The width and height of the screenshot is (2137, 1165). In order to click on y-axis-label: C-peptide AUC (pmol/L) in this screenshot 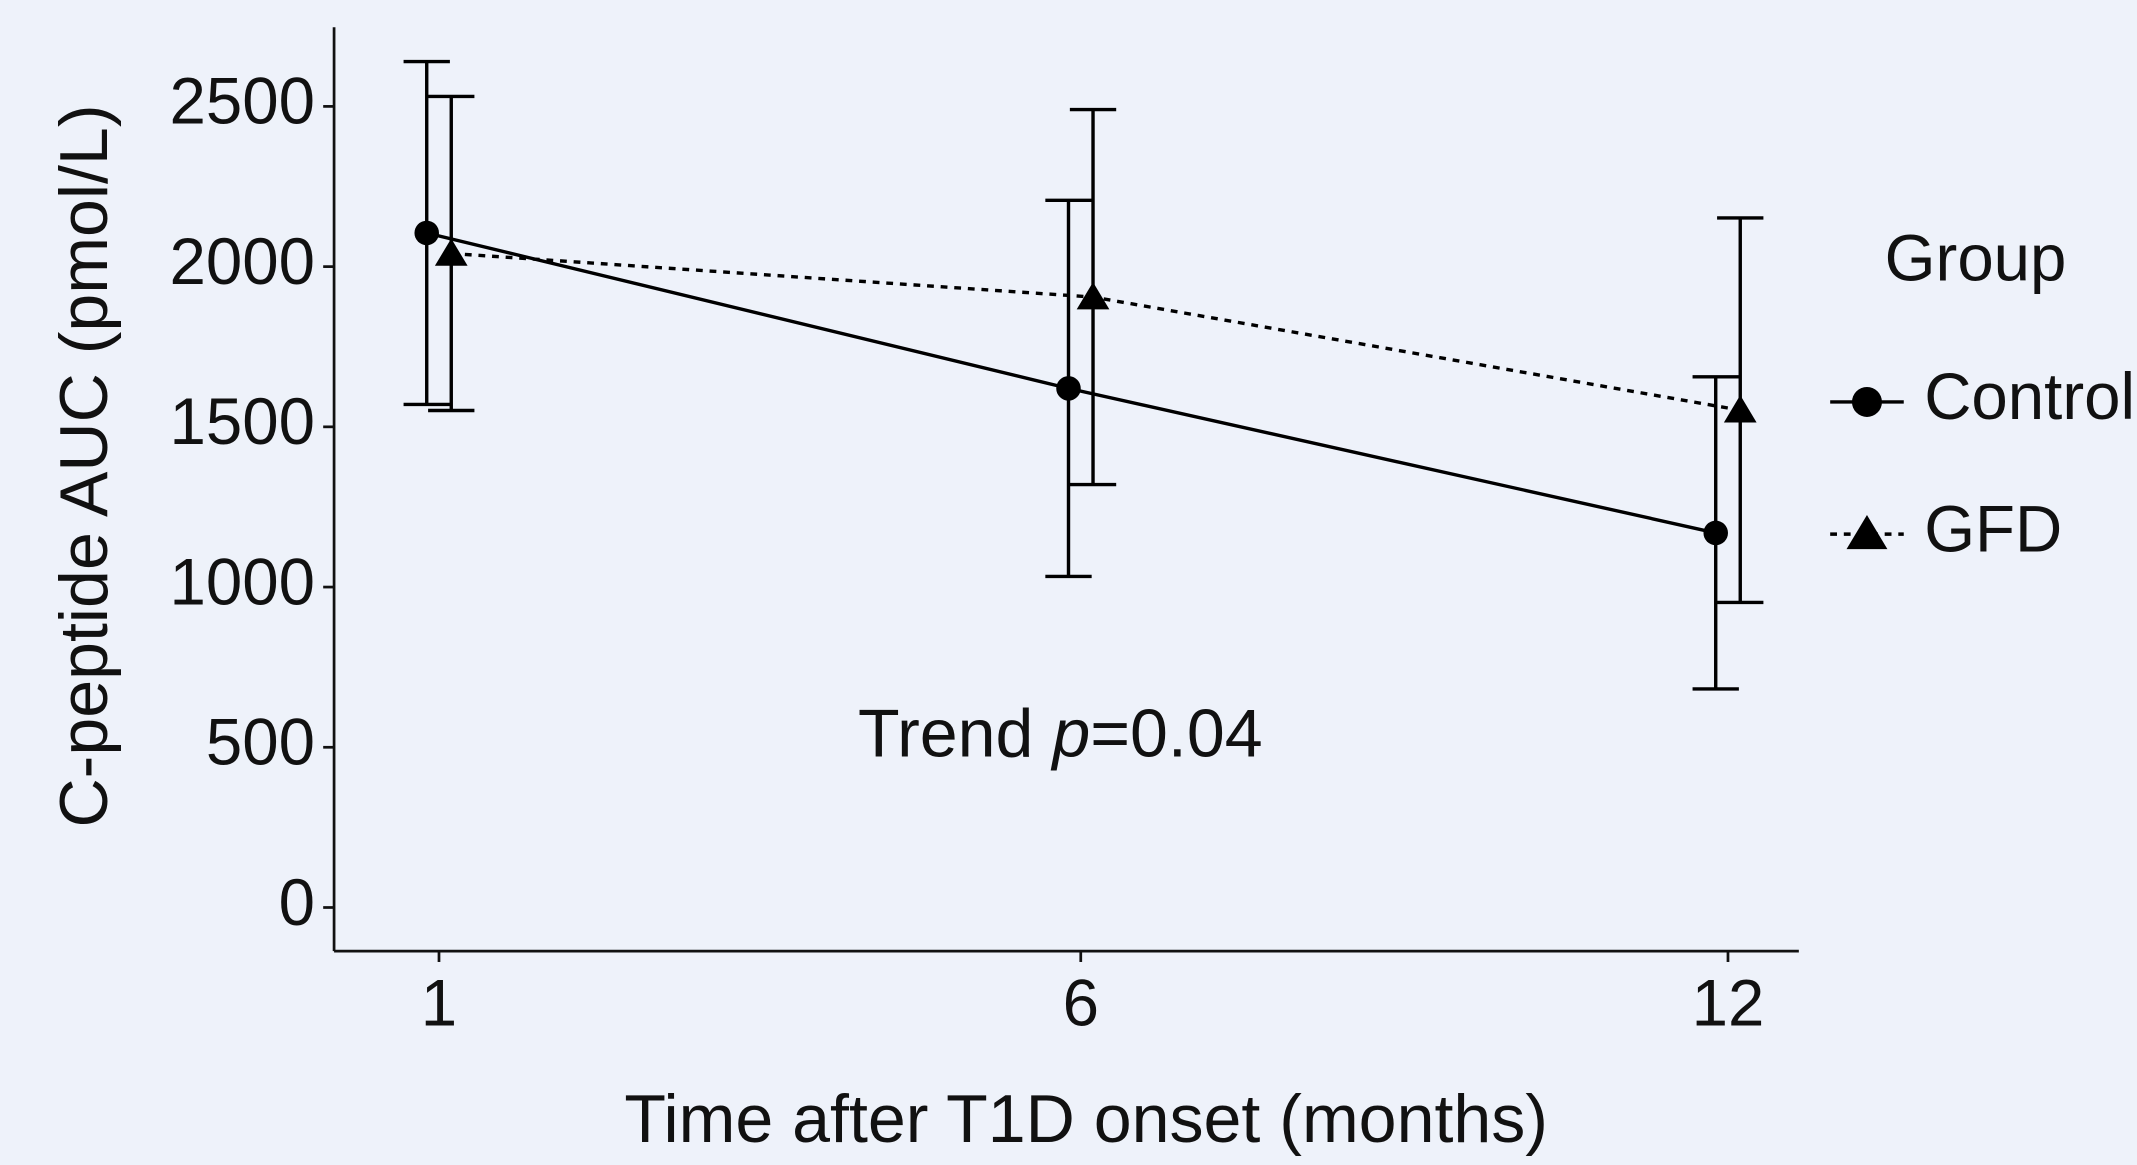, I will do `click(84, 466)`.